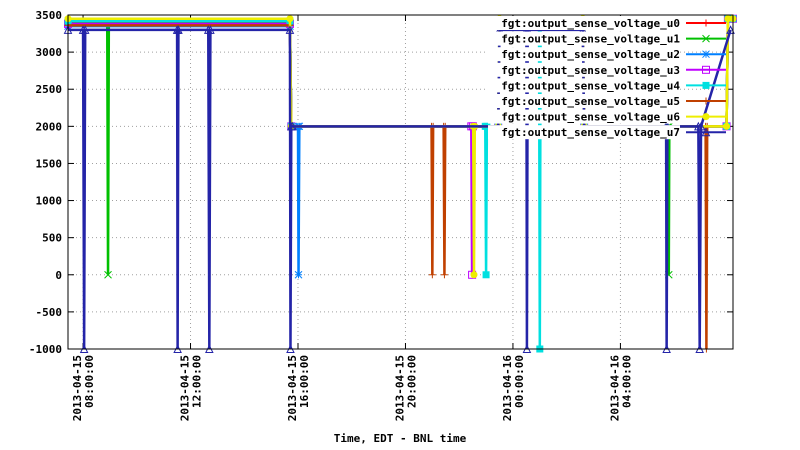 This screenshot has height=450, width=800. I want to click on x-tick-label: 00:00:00, so click(519, 381).